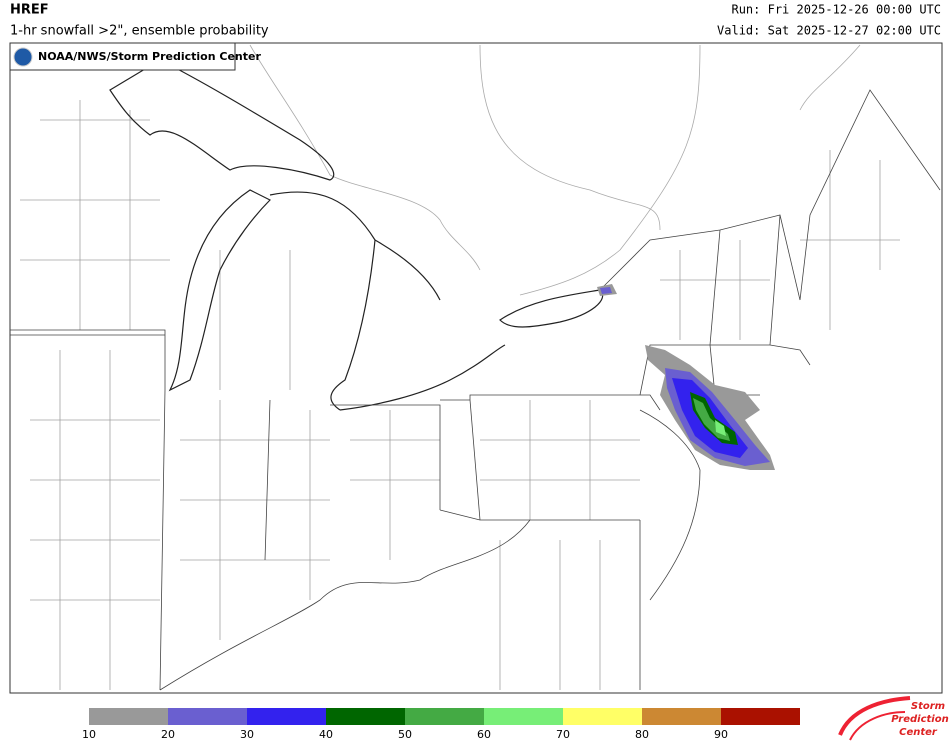 This screenshot has width=950, height=750. Describe the element at coordinates (89, 734) in the screenshot. I see `colorbar-label: 10` at that location.